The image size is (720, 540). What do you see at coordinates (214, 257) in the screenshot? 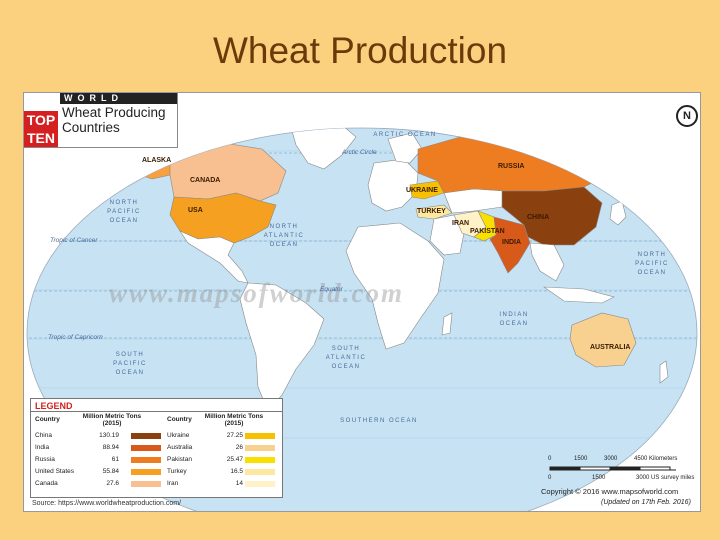
I see `mexico` at bounding box center [214, 257].